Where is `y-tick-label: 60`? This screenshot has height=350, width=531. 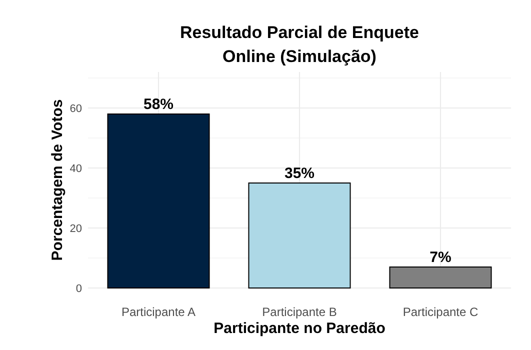
y-tick-label: 60 is located at coordinates (76, 109).